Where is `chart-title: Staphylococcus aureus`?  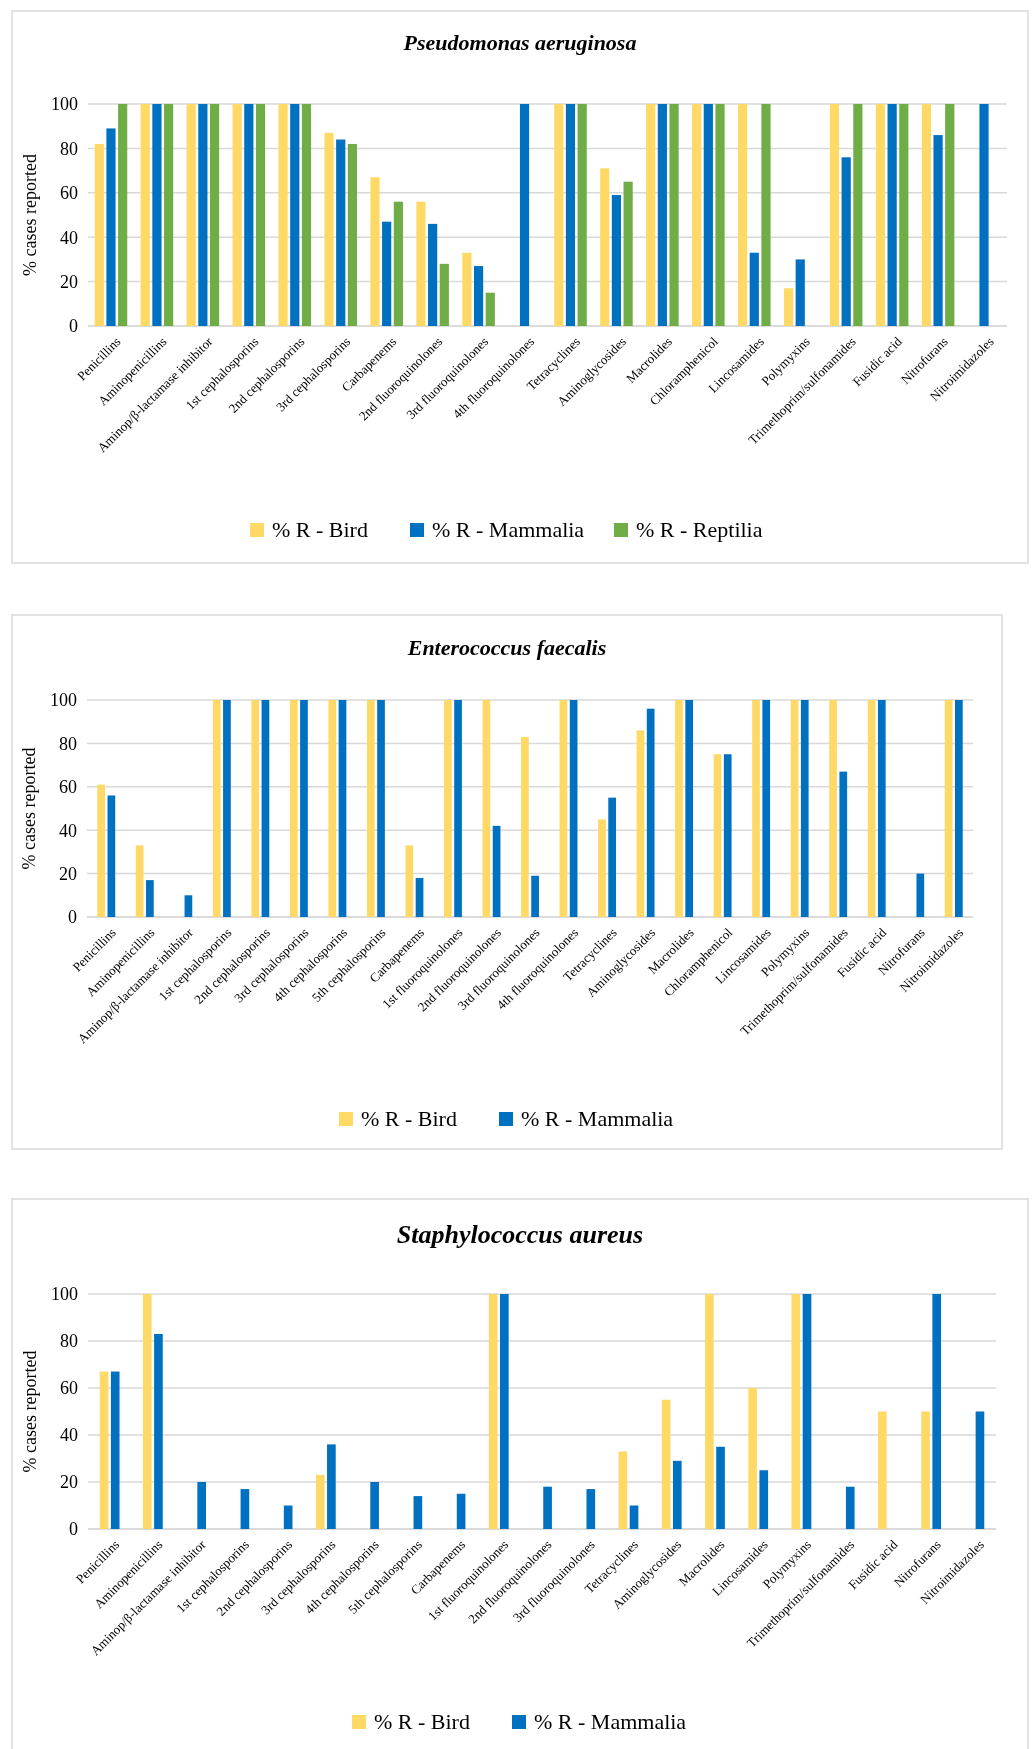 chart-title: Staphylococcus aureus is located at coordinates (520, 1234).